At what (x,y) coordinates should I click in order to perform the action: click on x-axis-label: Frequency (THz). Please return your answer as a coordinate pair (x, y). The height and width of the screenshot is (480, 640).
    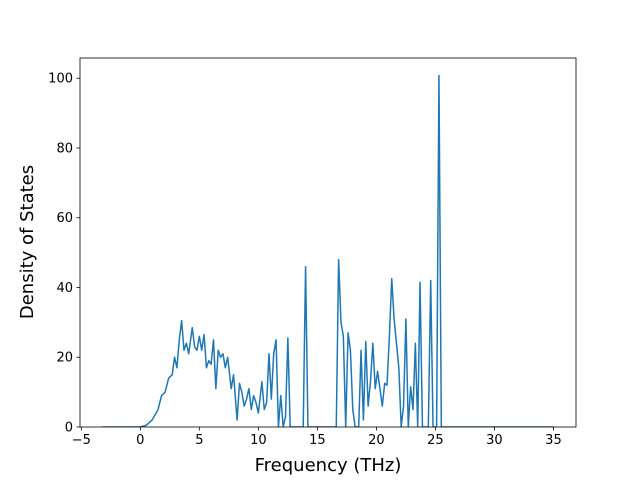
    Looking at the image, I should click on (328, 465).